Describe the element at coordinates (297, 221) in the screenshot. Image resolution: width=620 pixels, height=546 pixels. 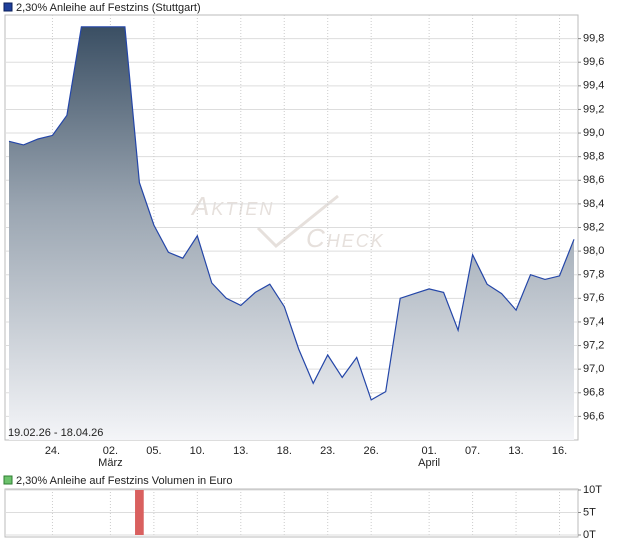
I see `watermark-check` at that location.